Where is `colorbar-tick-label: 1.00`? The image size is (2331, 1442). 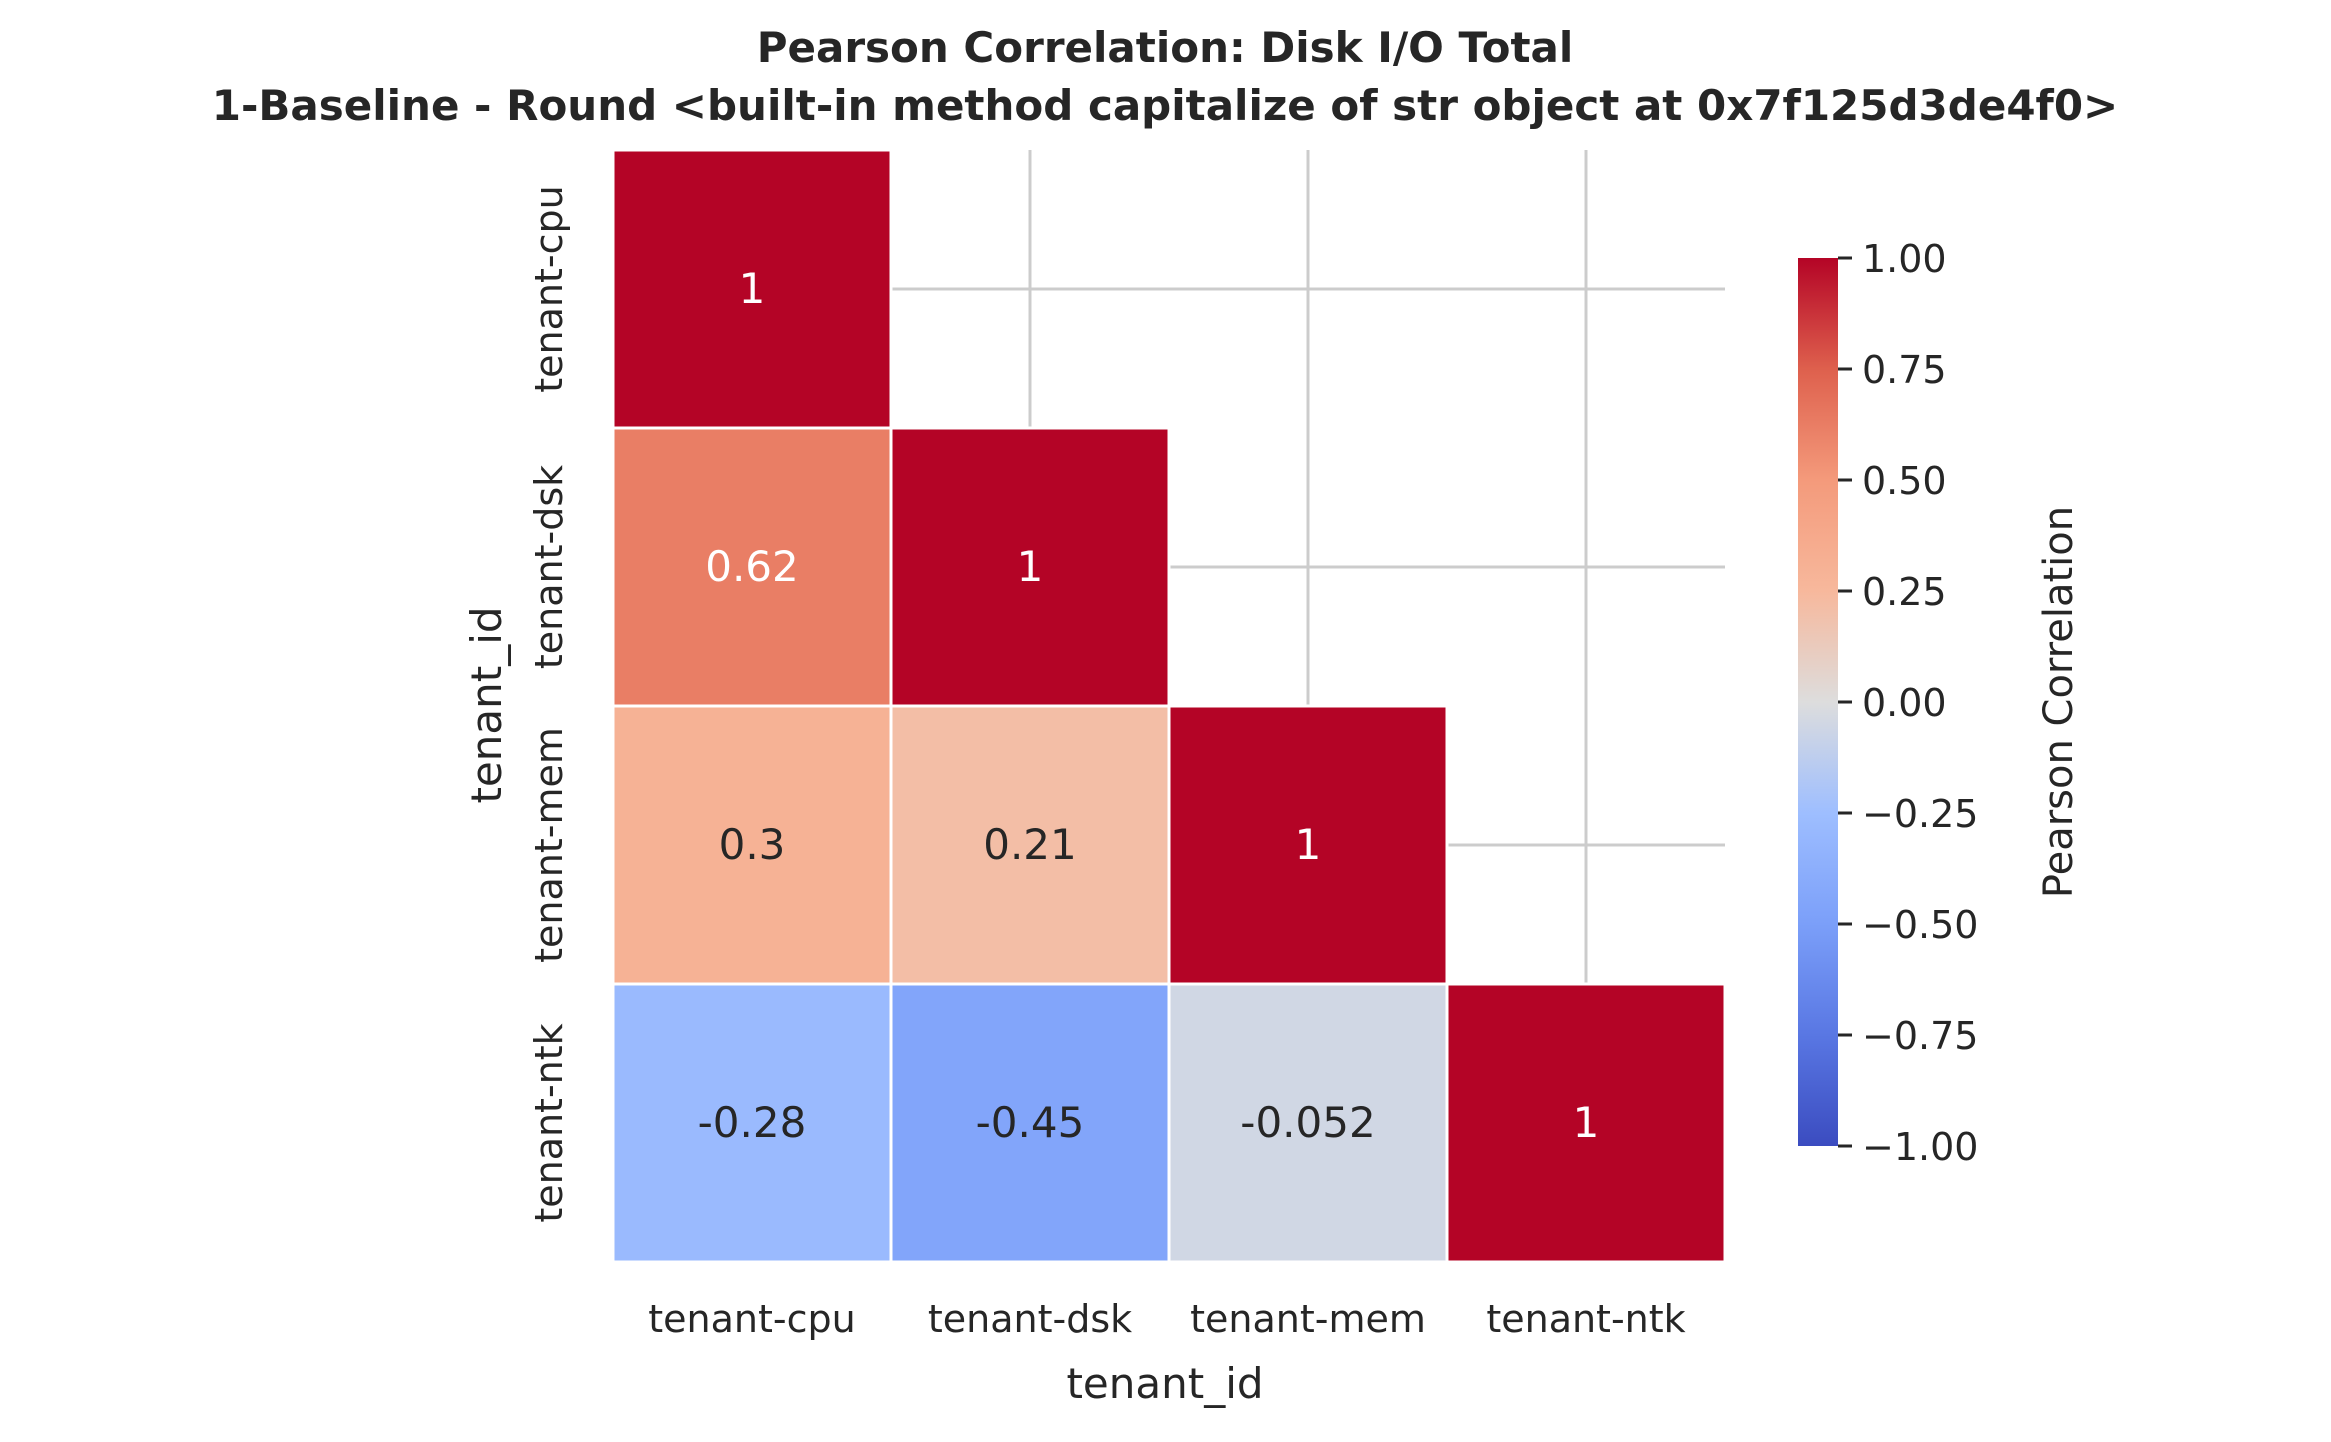
colorbar-tick-label: 1.00 is located at coordinates (1904, 259).